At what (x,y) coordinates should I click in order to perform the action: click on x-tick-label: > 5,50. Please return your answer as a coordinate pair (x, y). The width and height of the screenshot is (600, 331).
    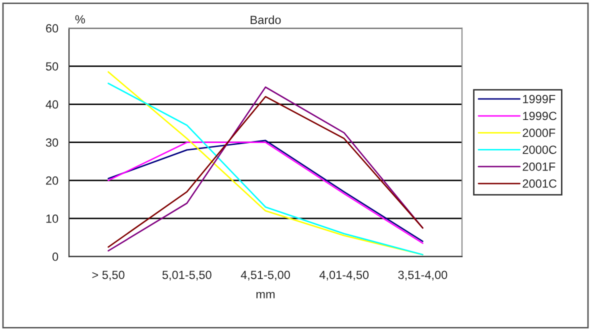
    Looking at the image, I should click on (108, 275).